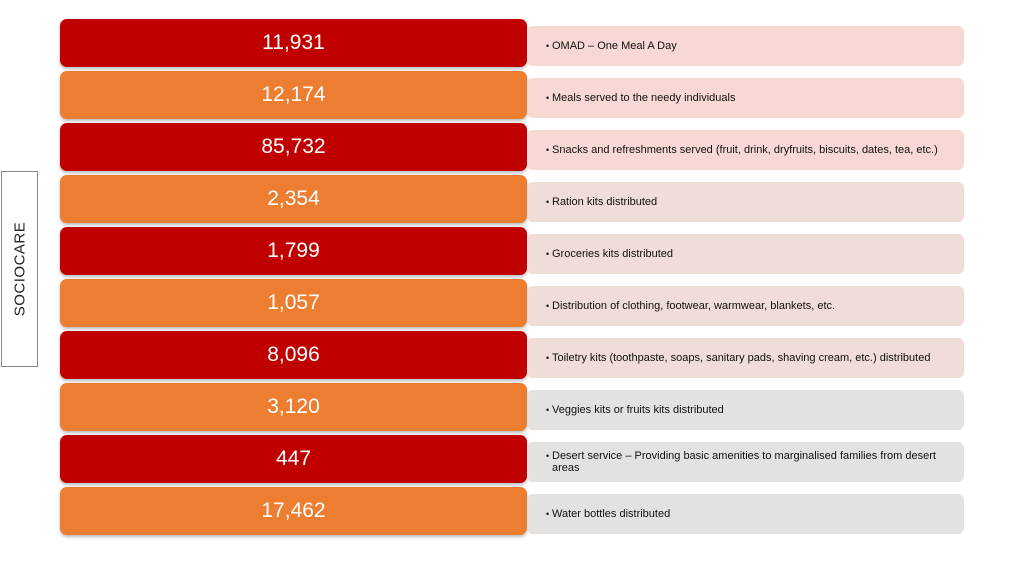  I want to click on stat-description-box: OMAD – One Meal A Day, so click(745, 46).